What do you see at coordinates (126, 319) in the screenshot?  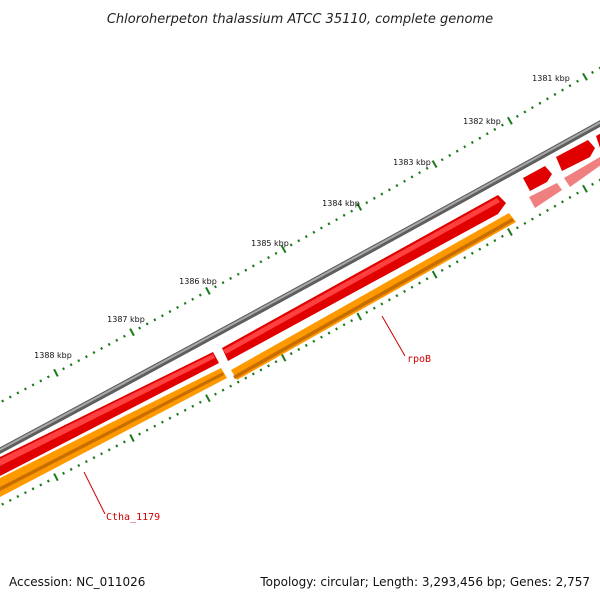 I see `tick-label-1387: 1387 kbp` at bounding box center [126, 319].